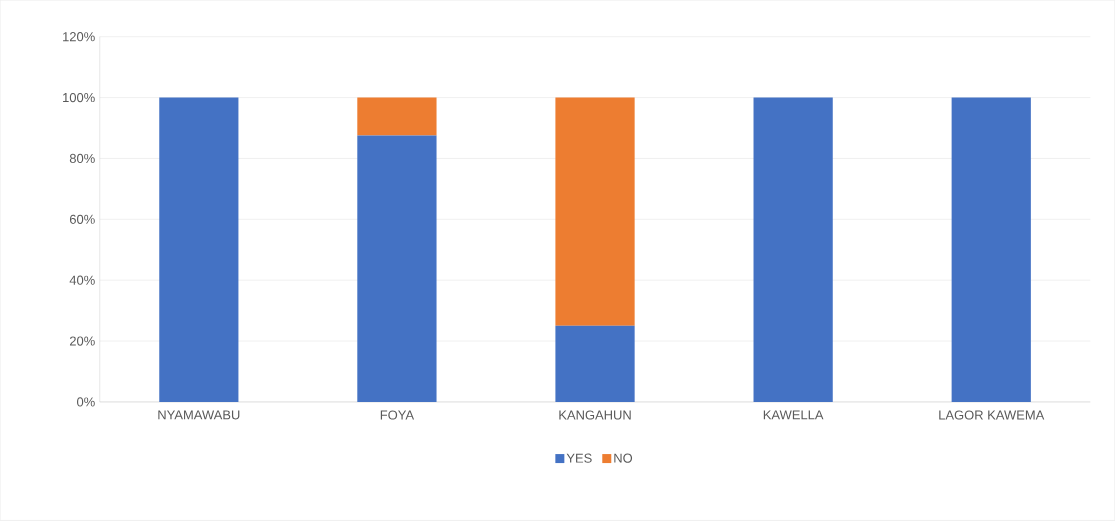  What do you see at coordinates (79, 98) in the screenshot?
I see `y-tick-label: 100%` at bounding box center [79, 98].